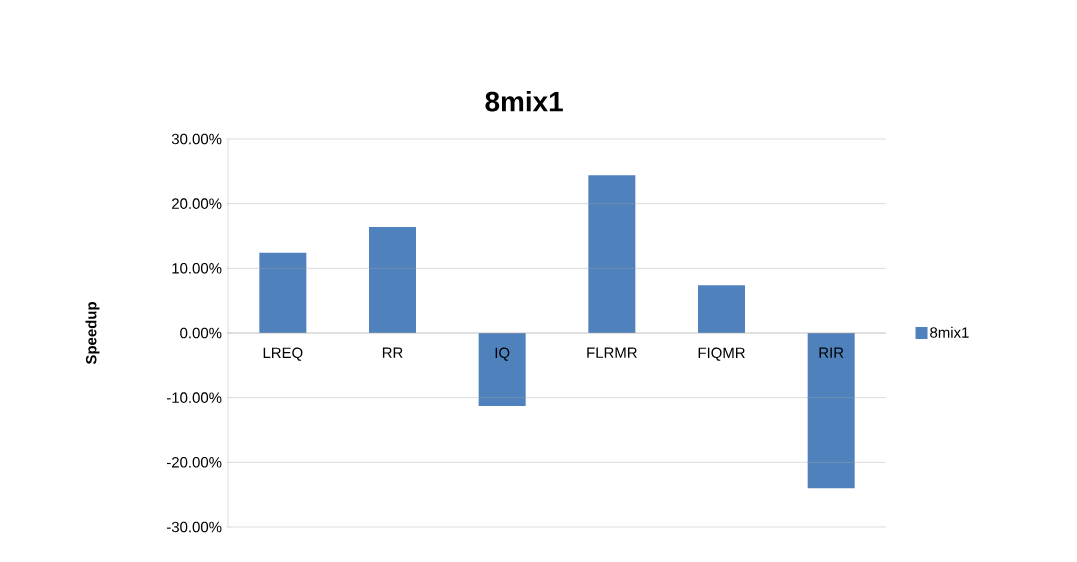  What do you see at coordinates (949, 332) in the screenshot?
I see `legend-label: 8mix1` at bounding box center [949, 332].